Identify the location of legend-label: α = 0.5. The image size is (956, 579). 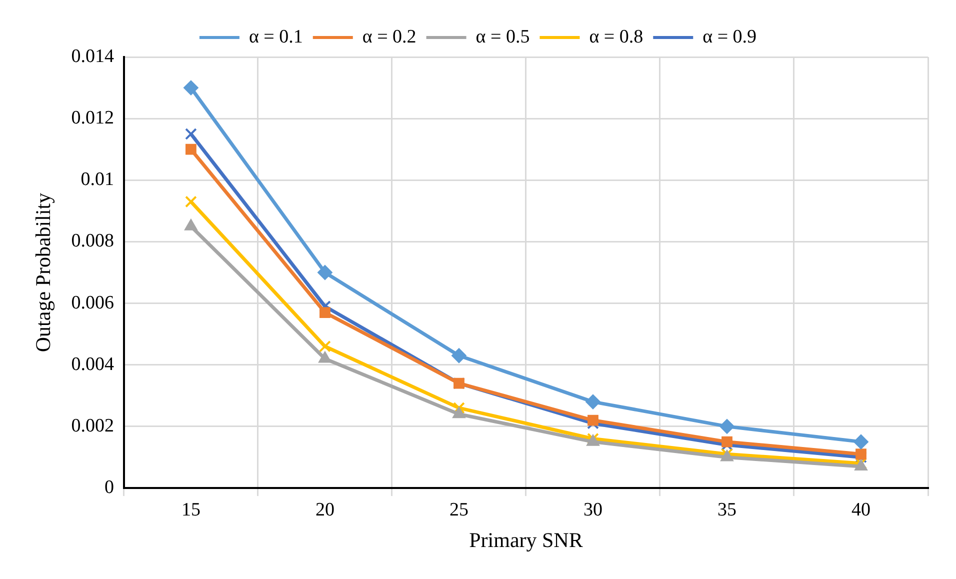
(503, 37).